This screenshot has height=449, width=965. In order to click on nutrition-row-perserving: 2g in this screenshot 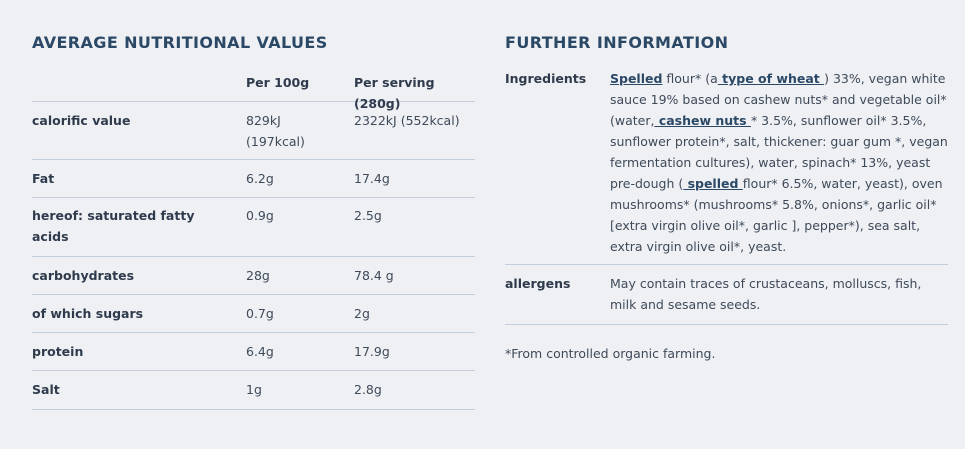, I will do `click(362, 313)`.